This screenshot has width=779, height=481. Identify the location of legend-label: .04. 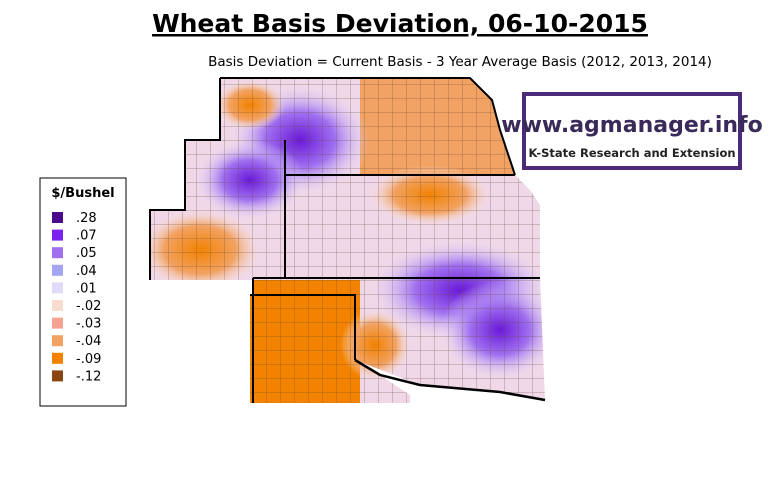
(86, 271).